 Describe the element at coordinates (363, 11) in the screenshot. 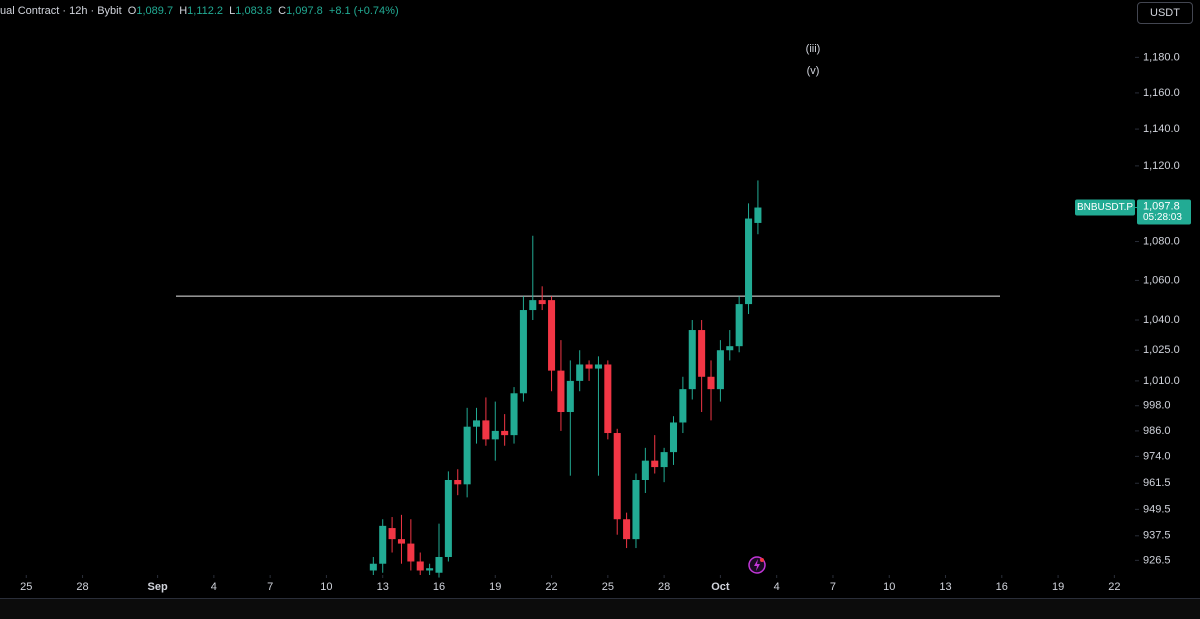

I see `change-value: +8.1 (+0.74%)` at that location.